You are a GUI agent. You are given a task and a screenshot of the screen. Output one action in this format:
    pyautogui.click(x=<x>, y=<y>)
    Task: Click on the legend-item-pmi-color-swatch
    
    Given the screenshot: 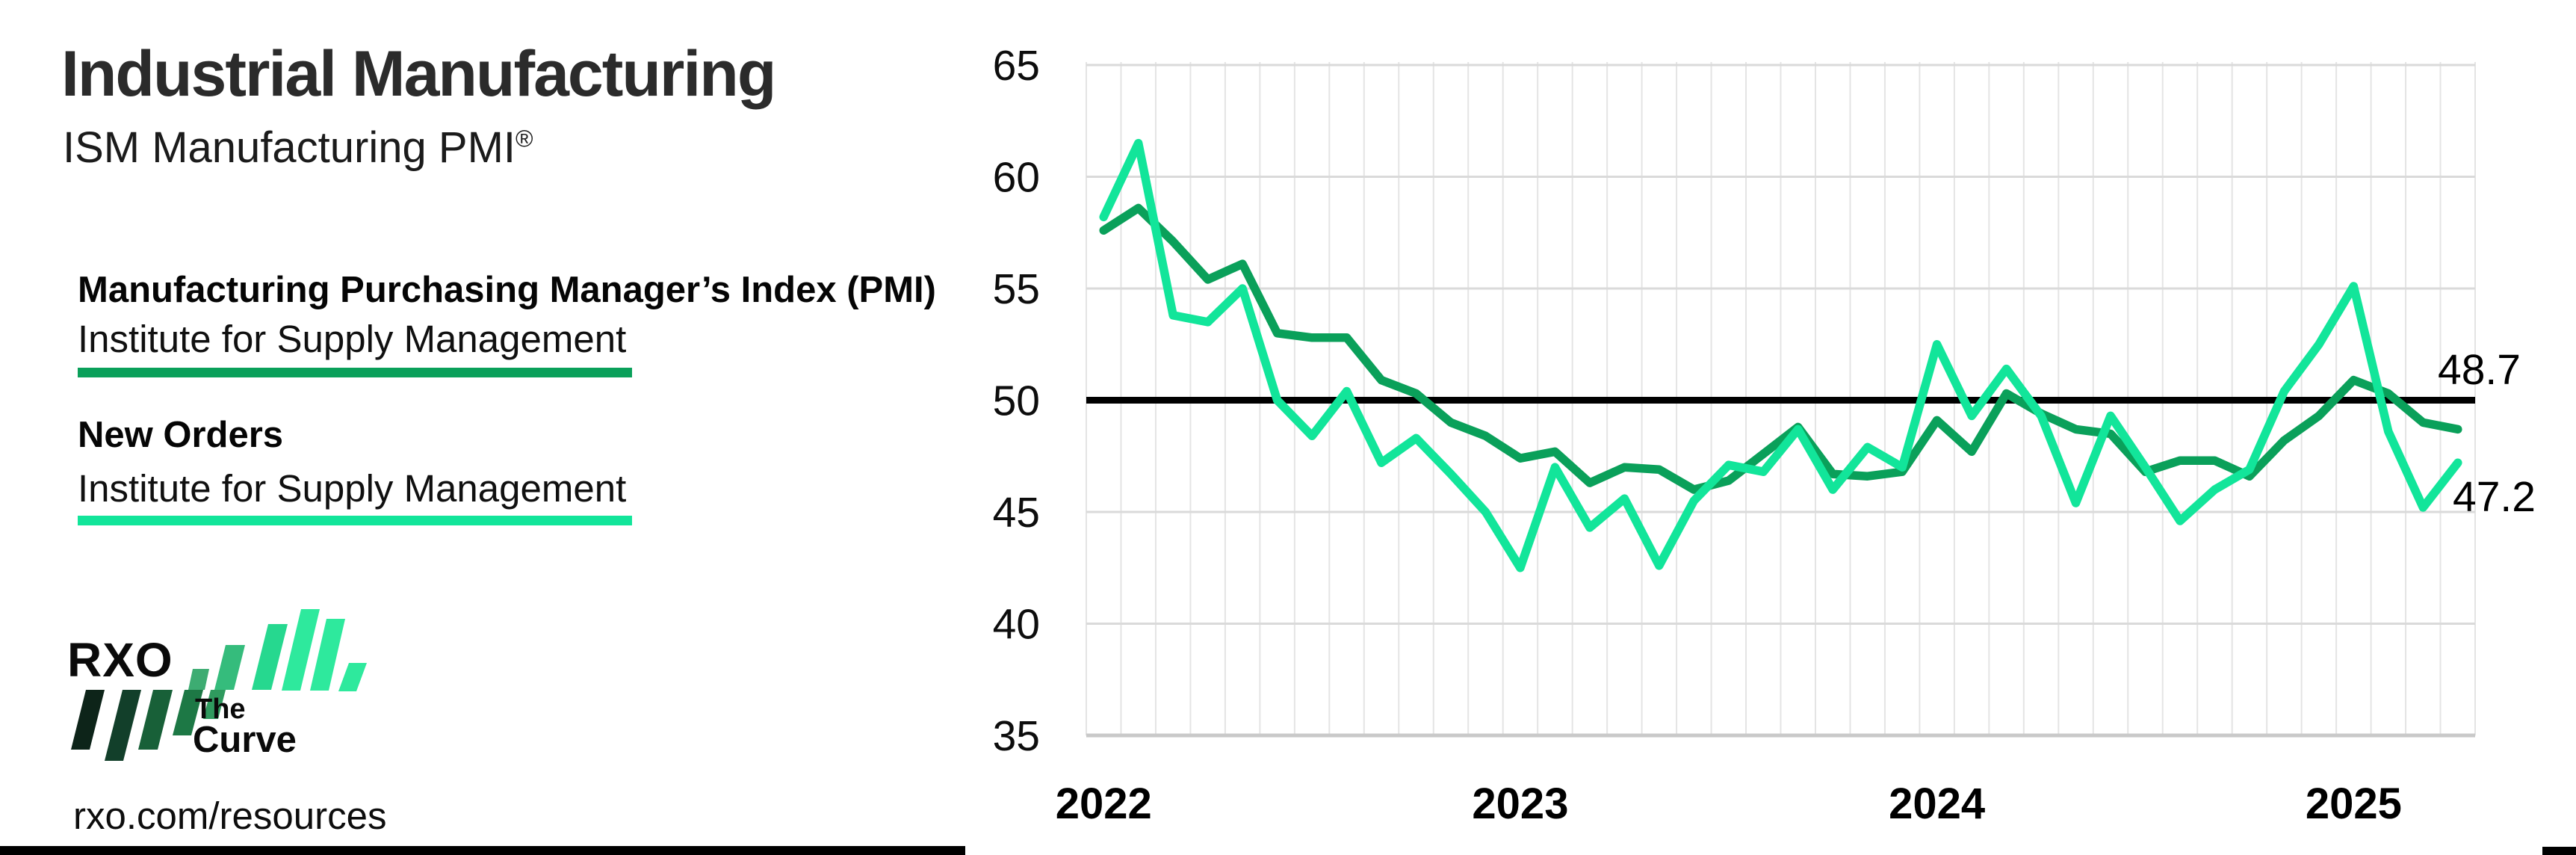 What is the action you would take?
    pyautogui.click(x=355, y=372)
    